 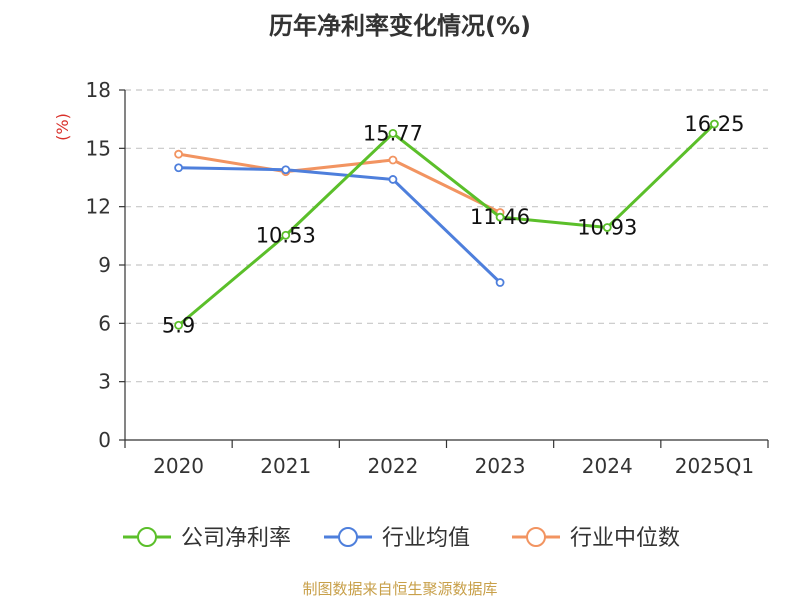 I want to click on y-tick-label: 6, so click(x=104, y=323).